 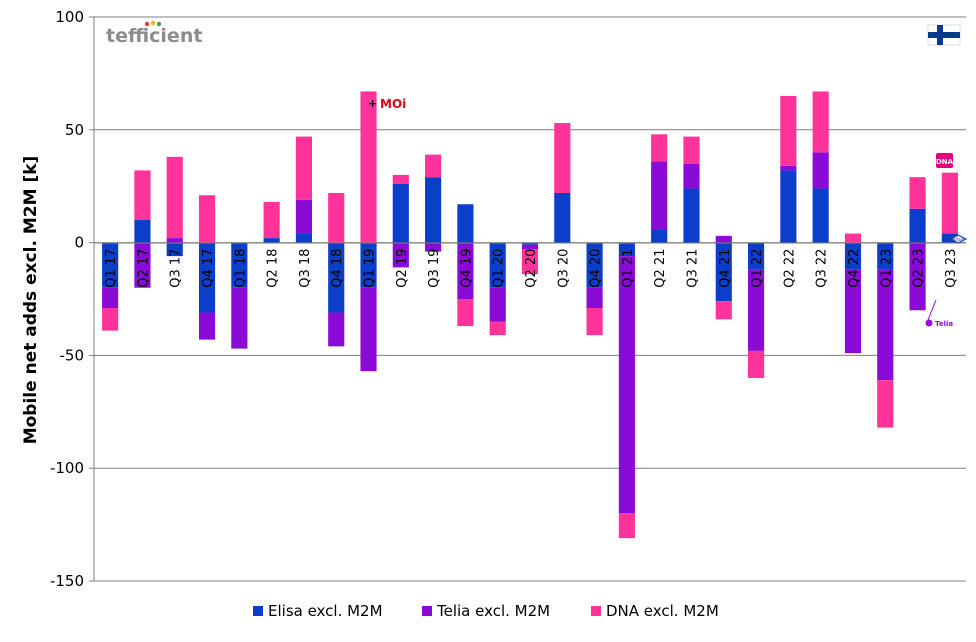 I want to click on x-category-label: Q1 23, so click(x=886, y=268).